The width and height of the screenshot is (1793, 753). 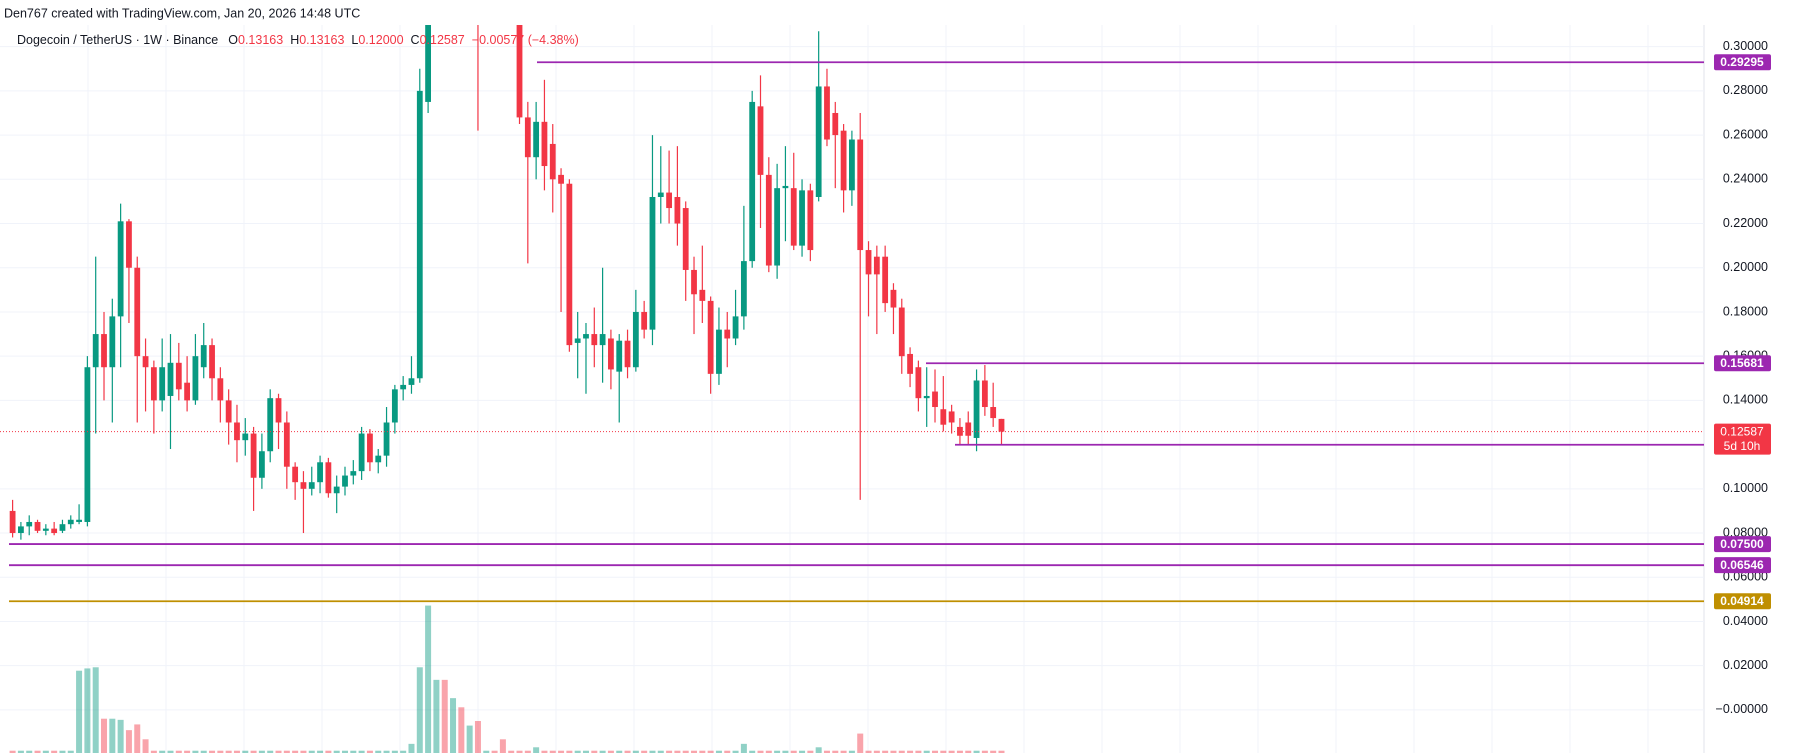 What do you see at coordinates (1745, 311) in the screenshot?
I see `y-tick-label: 0.18000` at bounding box center [1745, 311].